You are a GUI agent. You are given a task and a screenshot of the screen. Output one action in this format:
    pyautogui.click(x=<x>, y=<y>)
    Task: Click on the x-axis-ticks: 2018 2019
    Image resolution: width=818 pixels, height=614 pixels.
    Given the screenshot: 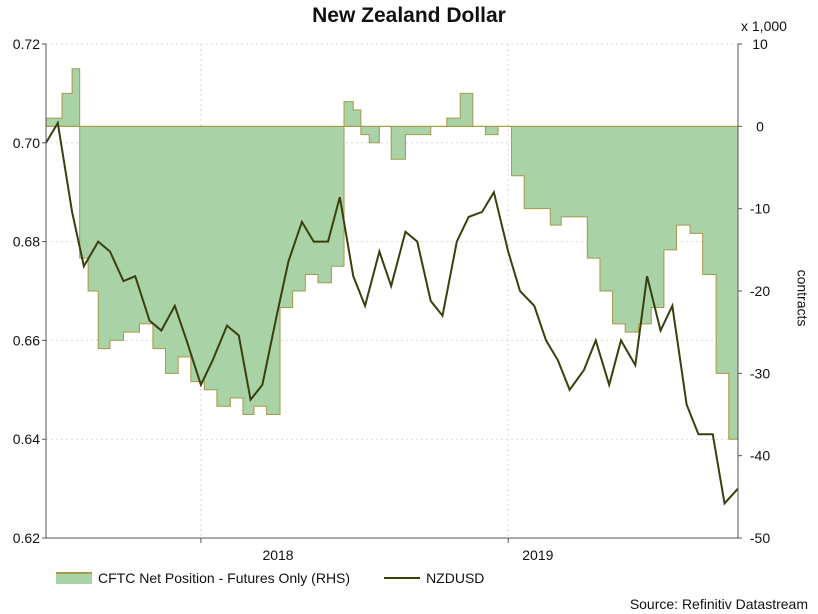 What is the action you would take?
    pyautogui.click(x=377, y=550)
    